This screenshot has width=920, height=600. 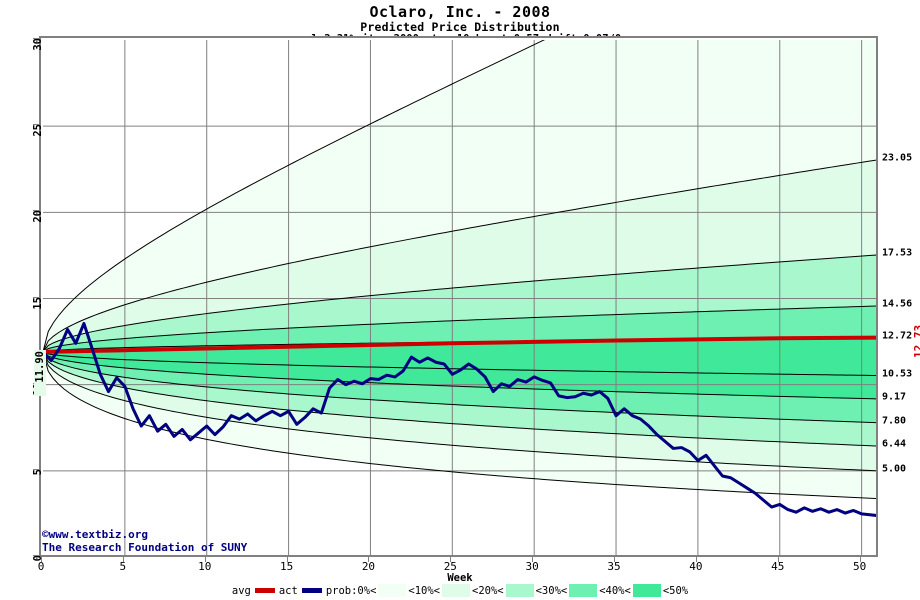 What do you see at coordinates (778, 566) in the screenshot?
I see `x-tick-45: 45` at bounding box center [778, 566].